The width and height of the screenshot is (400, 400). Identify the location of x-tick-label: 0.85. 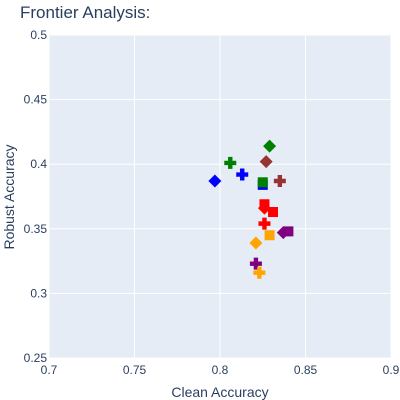
(306, 370).